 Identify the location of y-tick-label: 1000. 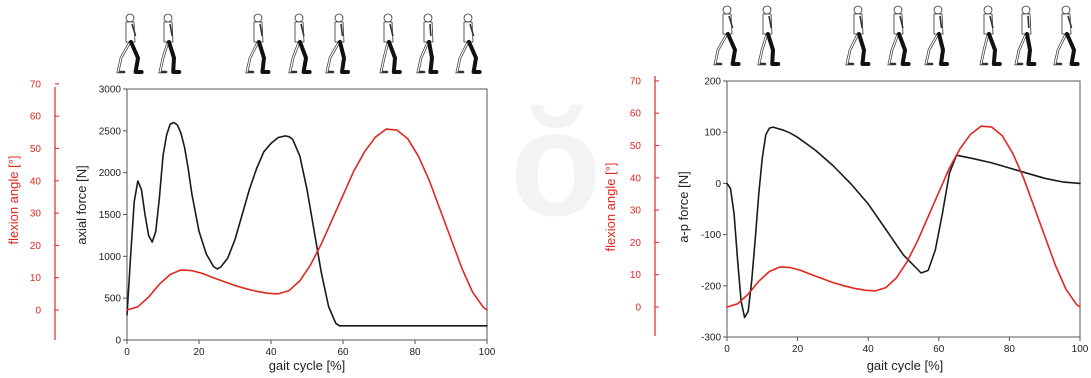
(110, 257).